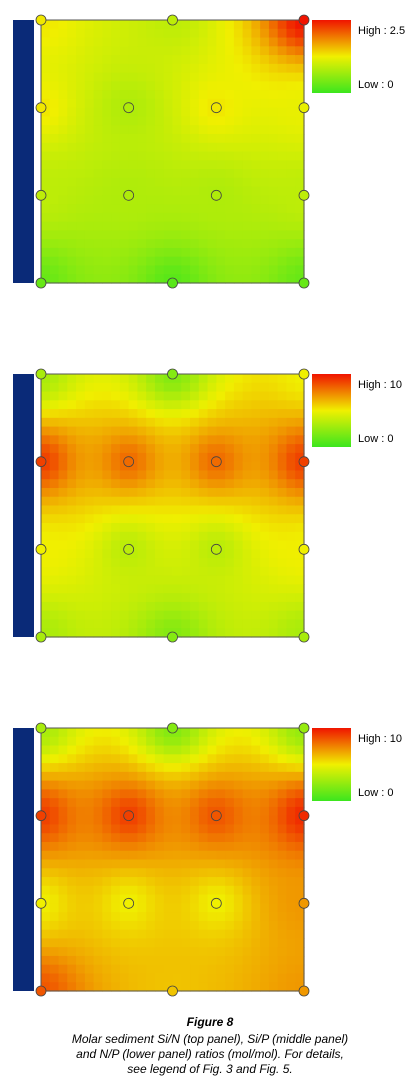 The image size is (419, 1085). I want to click on sample-point, so click(304, 903).